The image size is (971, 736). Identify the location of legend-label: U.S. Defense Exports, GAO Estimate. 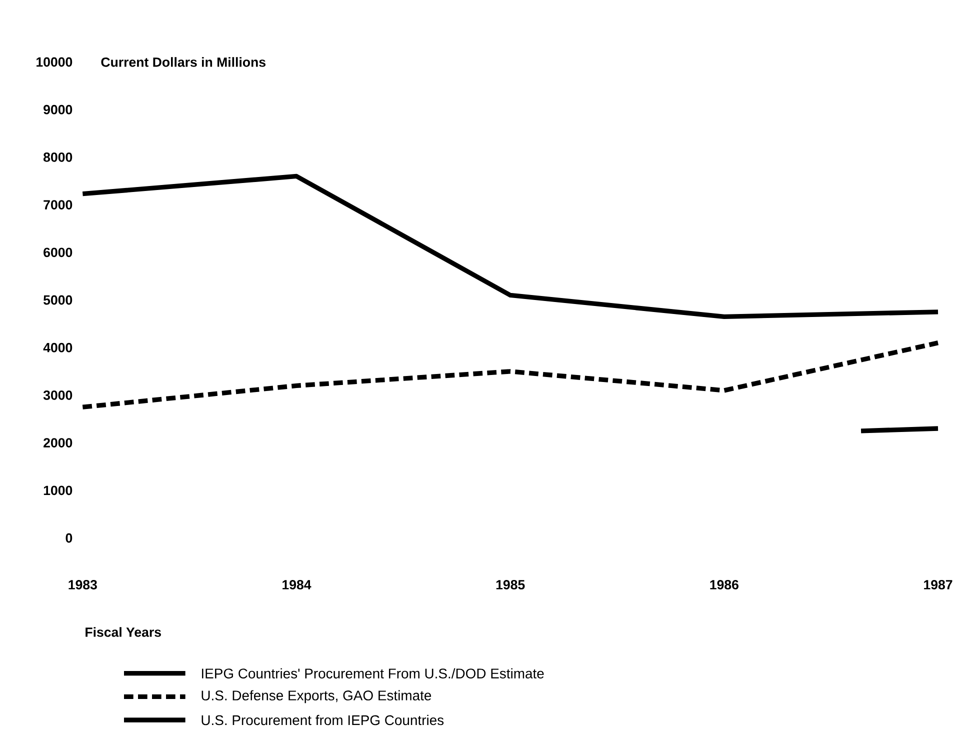
(317, 697).